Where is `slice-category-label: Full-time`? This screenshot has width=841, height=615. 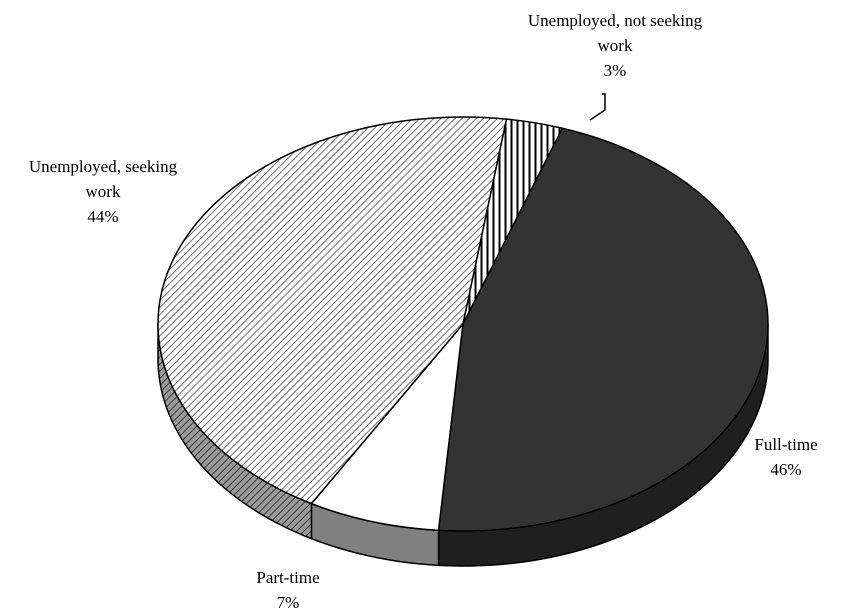
slice-category-label: Full-time is located at coordinates (785, 444).